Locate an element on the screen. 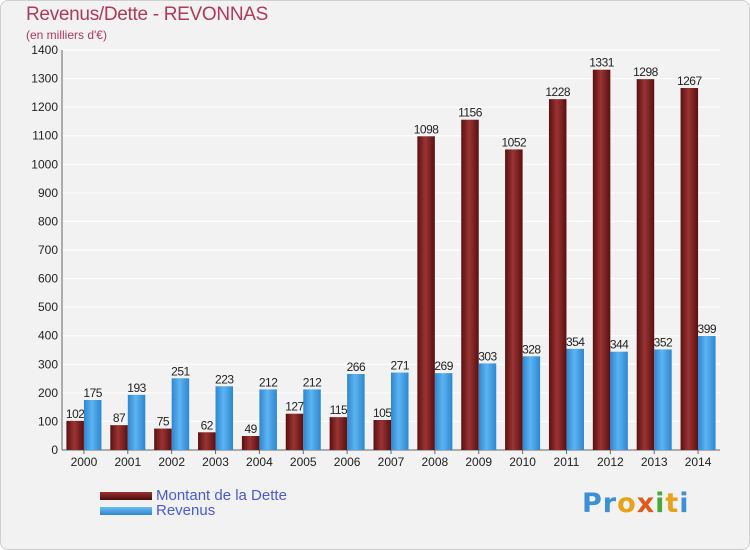  data-label-revenus: 399 is located at coordinates (707, 329).